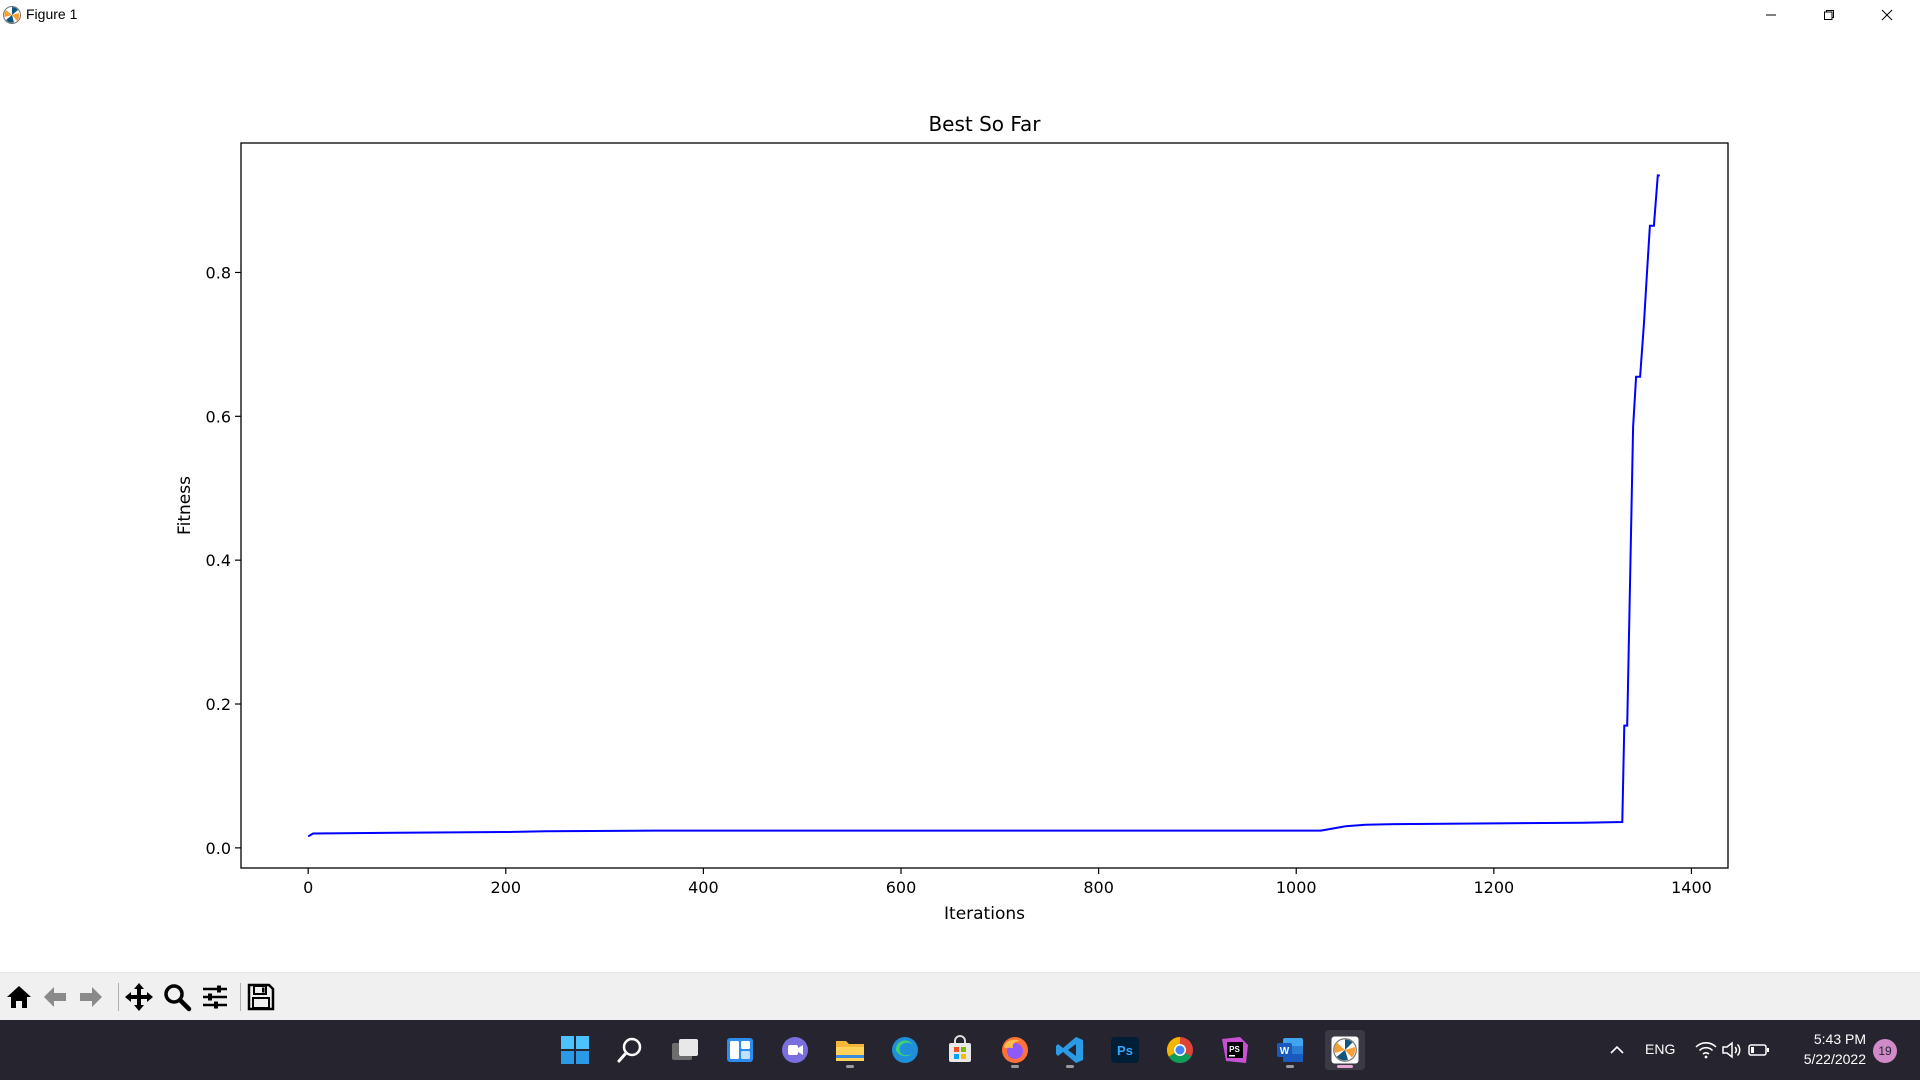  I want to click on firefox-button, so click(1015, 1050).